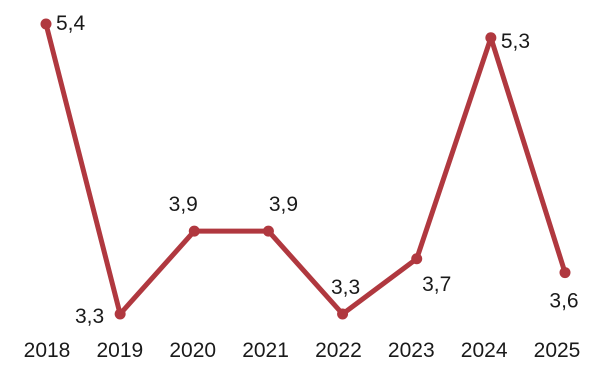 This screenshot has height=365, width=598. I want to click on data-point-2020, so click(194, 231).